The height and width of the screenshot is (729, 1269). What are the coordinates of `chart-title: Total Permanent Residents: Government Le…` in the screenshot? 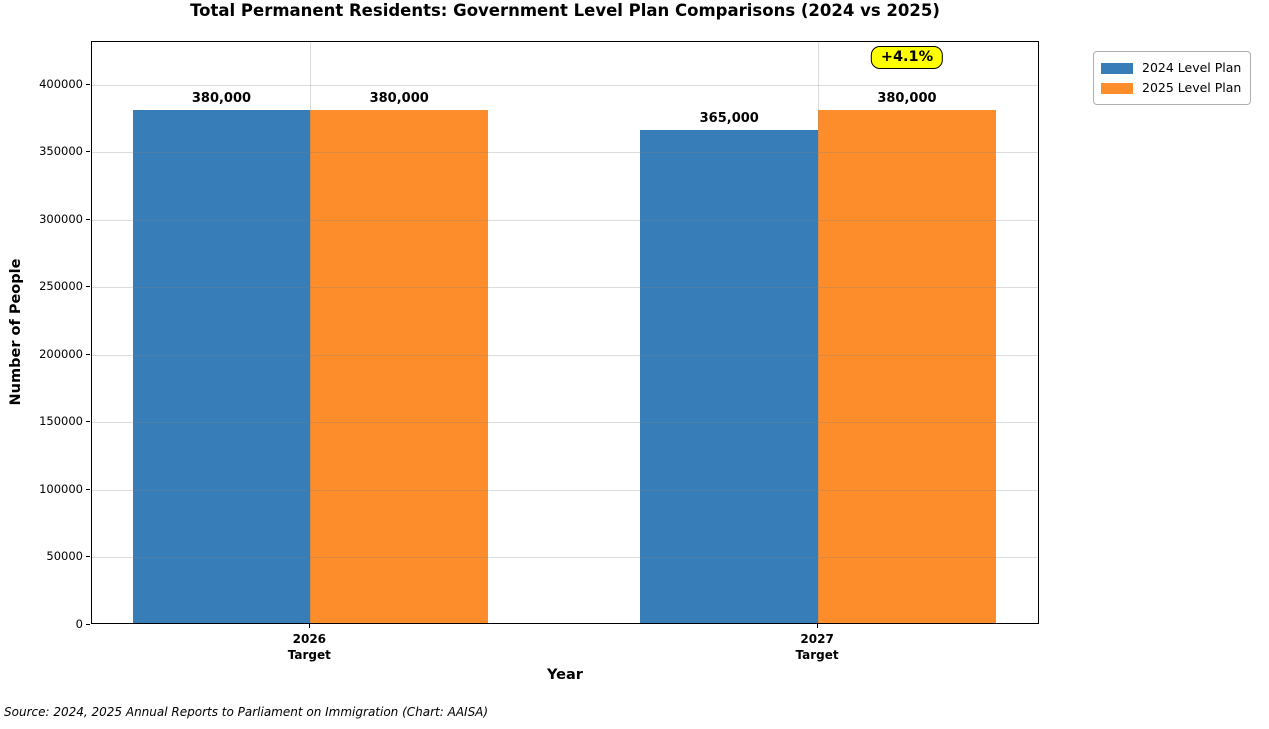 It's located at (565, 10).